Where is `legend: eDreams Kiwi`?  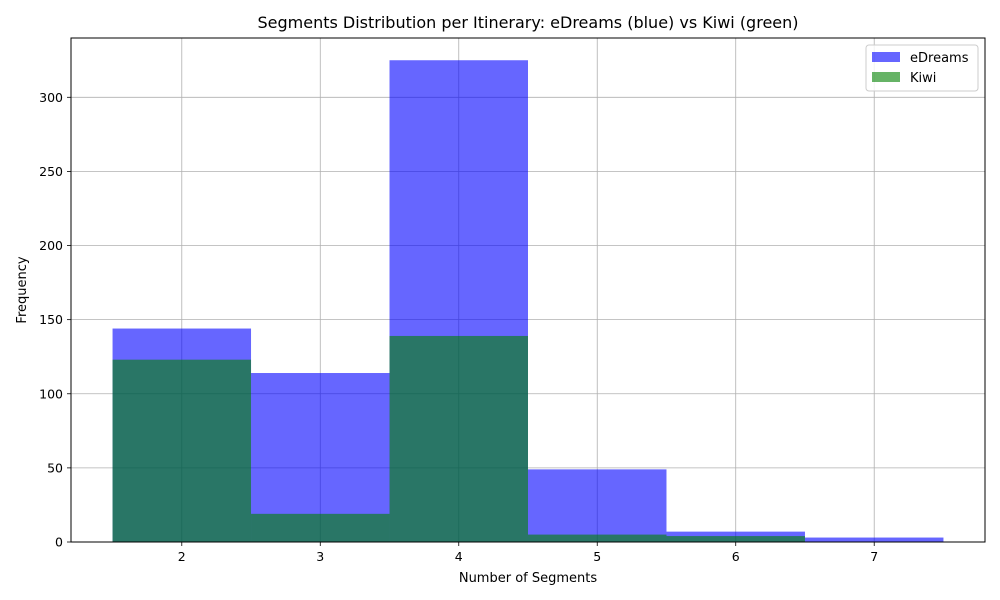 legend: eDreams Kiwi is located at coordinates (922, 68).